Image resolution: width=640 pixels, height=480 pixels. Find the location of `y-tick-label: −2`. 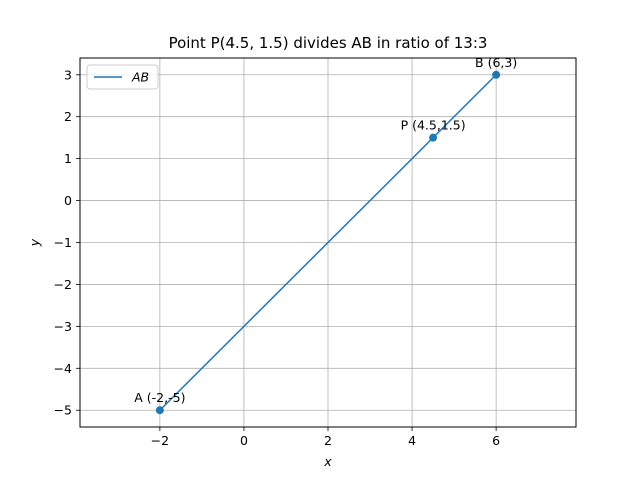

y-tick-label: −2 is located at coordinates (63, 284).